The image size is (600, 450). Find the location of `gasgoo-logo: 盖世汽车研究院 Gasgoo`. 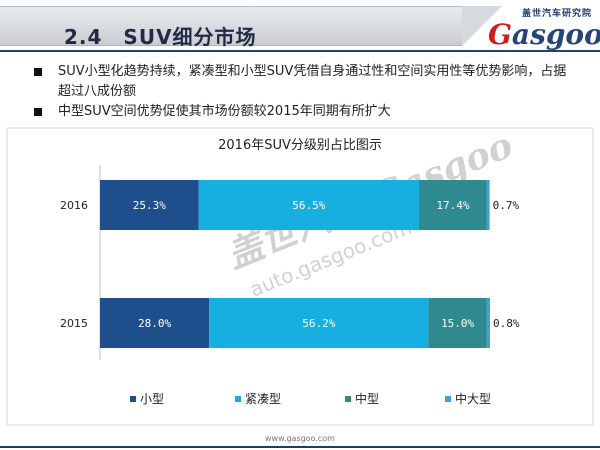

gasgoo-logo: 盖世汽车研究院 Gasgoo is located at coordinates (544, 28).